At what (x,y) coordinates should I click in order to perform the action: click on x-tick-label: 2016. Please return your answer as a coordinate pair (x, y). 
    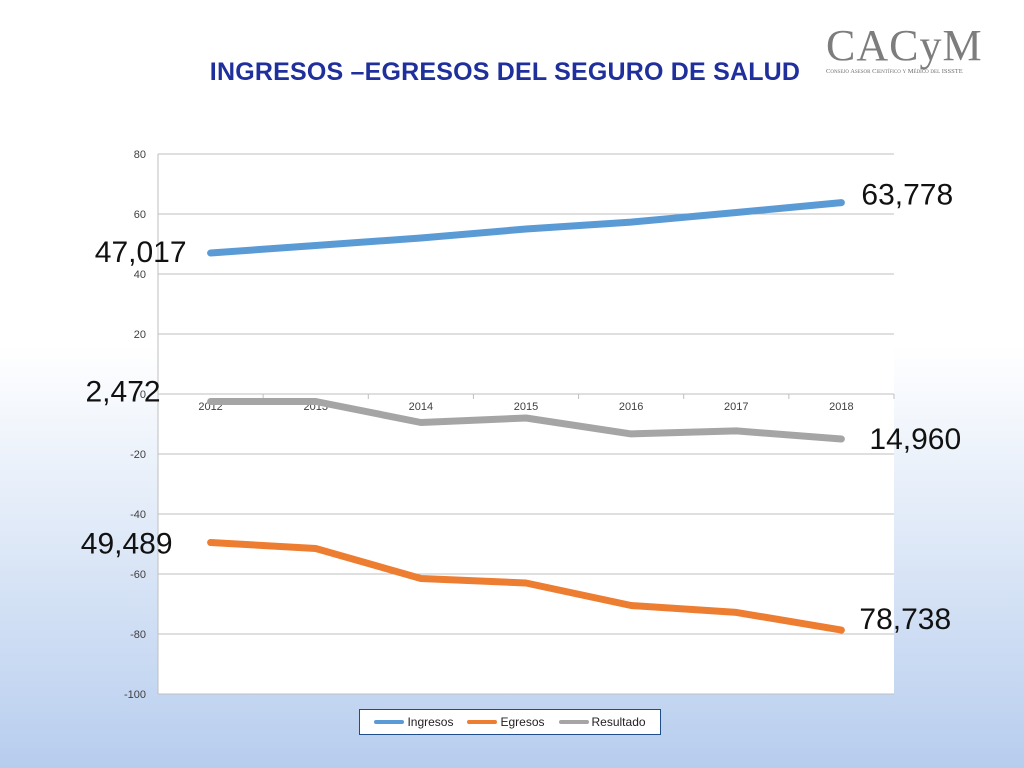
    Looking at the image, I should click on (631, 407).